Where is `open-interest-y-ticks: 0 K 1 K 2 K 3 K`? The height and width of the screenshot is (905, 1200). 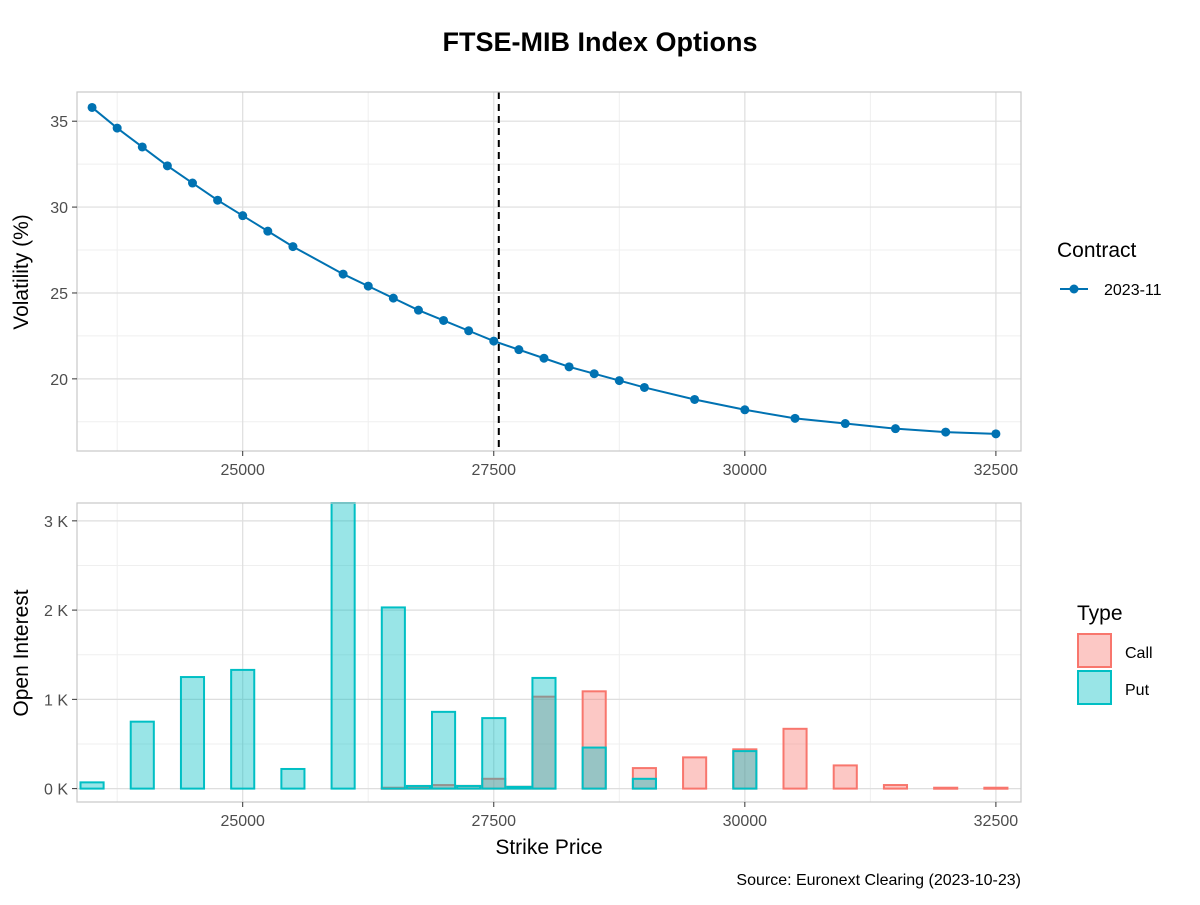
open-interest-y-ticks: 0 K 1 K 2 K 3 K is located at coordinates (60, 656).